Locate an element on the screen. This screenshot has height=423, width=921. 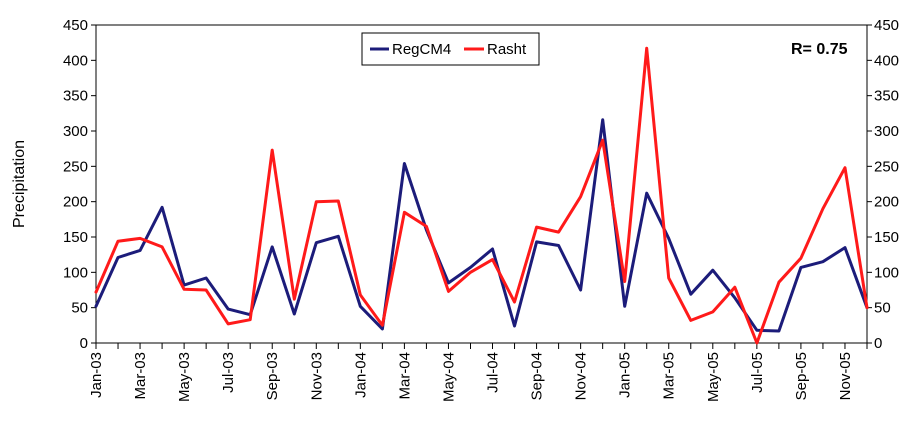
y-tick-label-right: 150 is located at coordinates (886, 237).